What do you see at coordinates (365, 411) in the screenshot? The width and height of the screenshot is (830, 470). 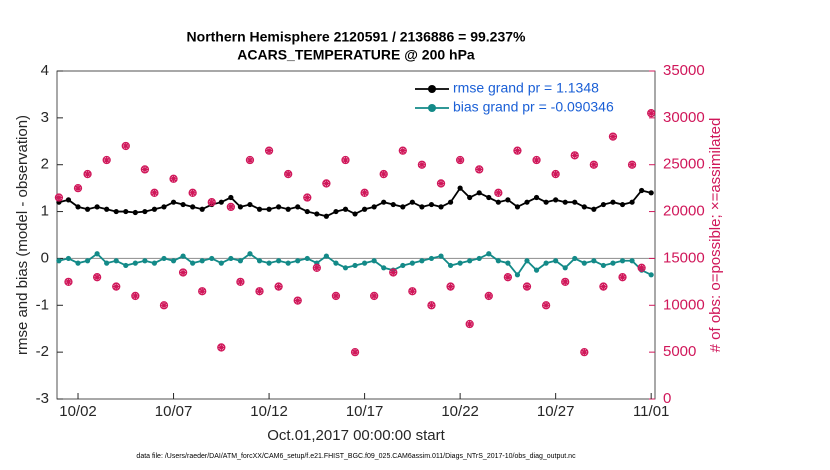 I see `x-tick-label: 10/17` at bounding box center [365, 411].